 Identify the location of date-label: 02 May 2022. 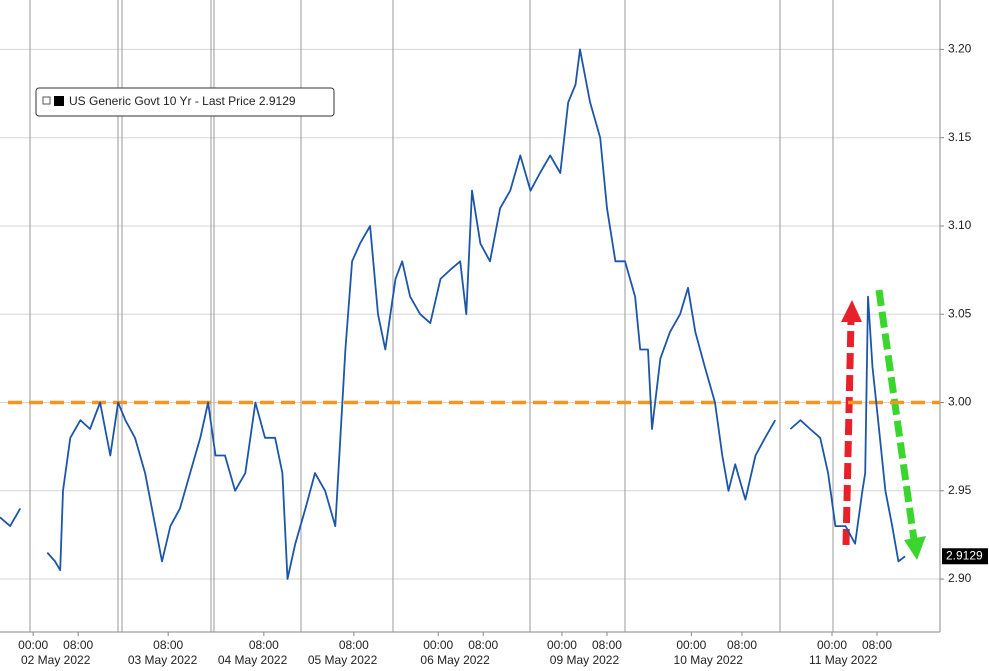
(56, 660).